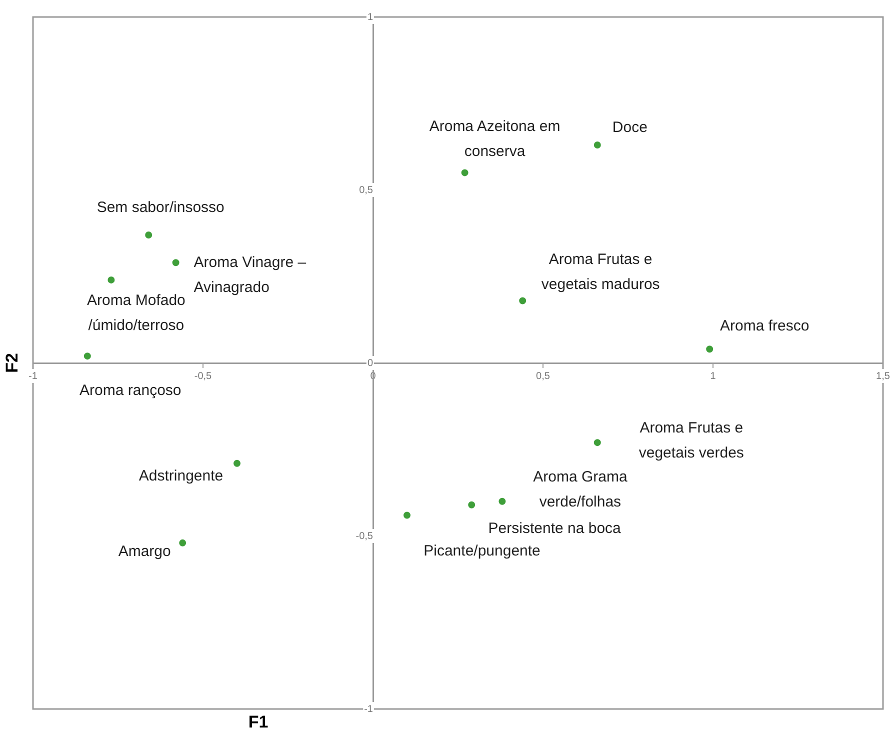 The image size is (893, 733). Describe the element at coordinates (144, 551) in the screenshot. I see `annotation: Amargo` at that location.